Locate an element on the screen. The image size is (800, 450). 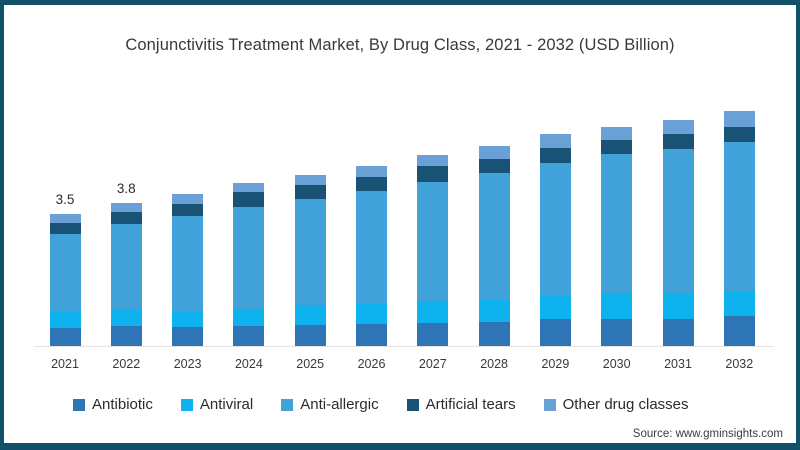
bar-segment-2029-other-drug-classes is located at coordinates (555, 140).